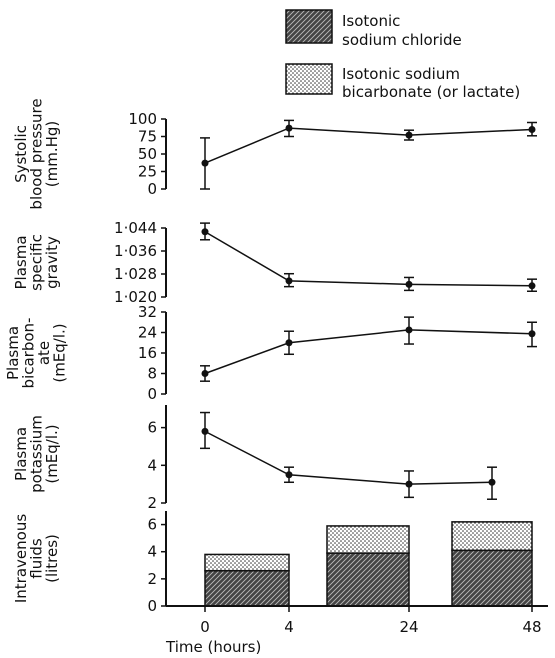 This screenshot has width=555, height=658. I want to click on panel-5: 0 2 4 6 Intravenousfluids(litres), so click(272, 563).